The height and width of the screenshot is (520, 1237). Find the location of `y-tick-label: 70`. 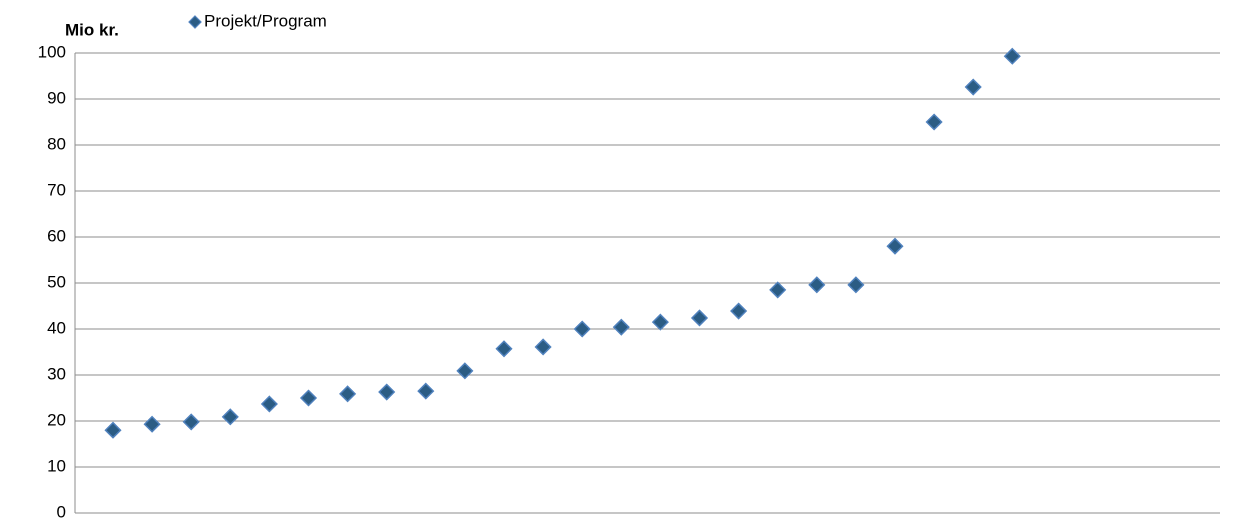

y-tick-label: 70 is located at coordinates (56, 189).